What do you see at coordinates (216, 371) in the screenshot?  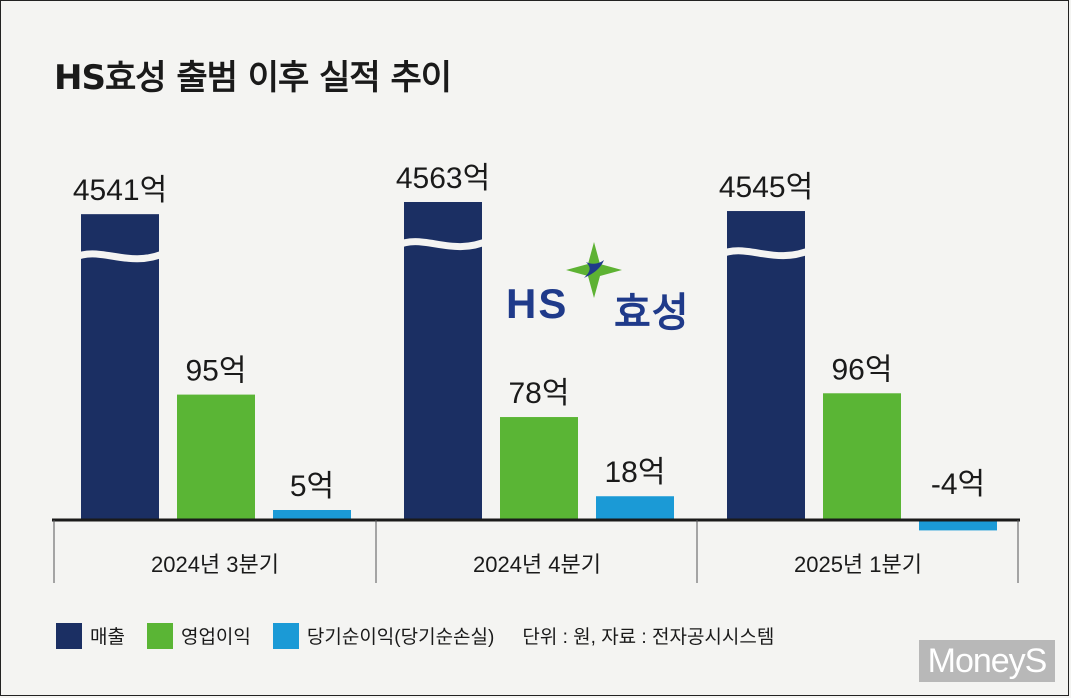 I see `data-label-s1-c0: 95억` at bounding box center [216, 371].